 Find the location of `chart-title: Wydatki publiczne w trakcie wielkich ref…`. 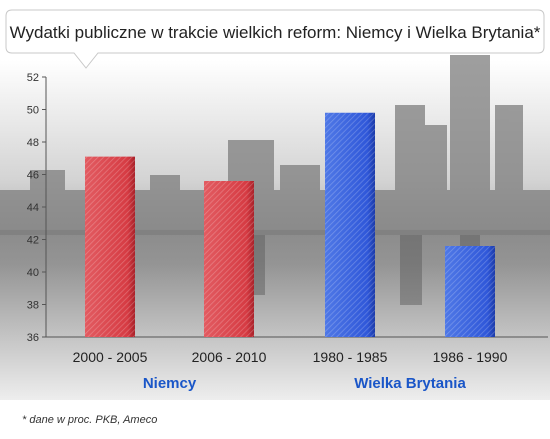

chart-title: Wydatki publiczne w trakcie wielkich ref… is located at coordinates (275, 32).